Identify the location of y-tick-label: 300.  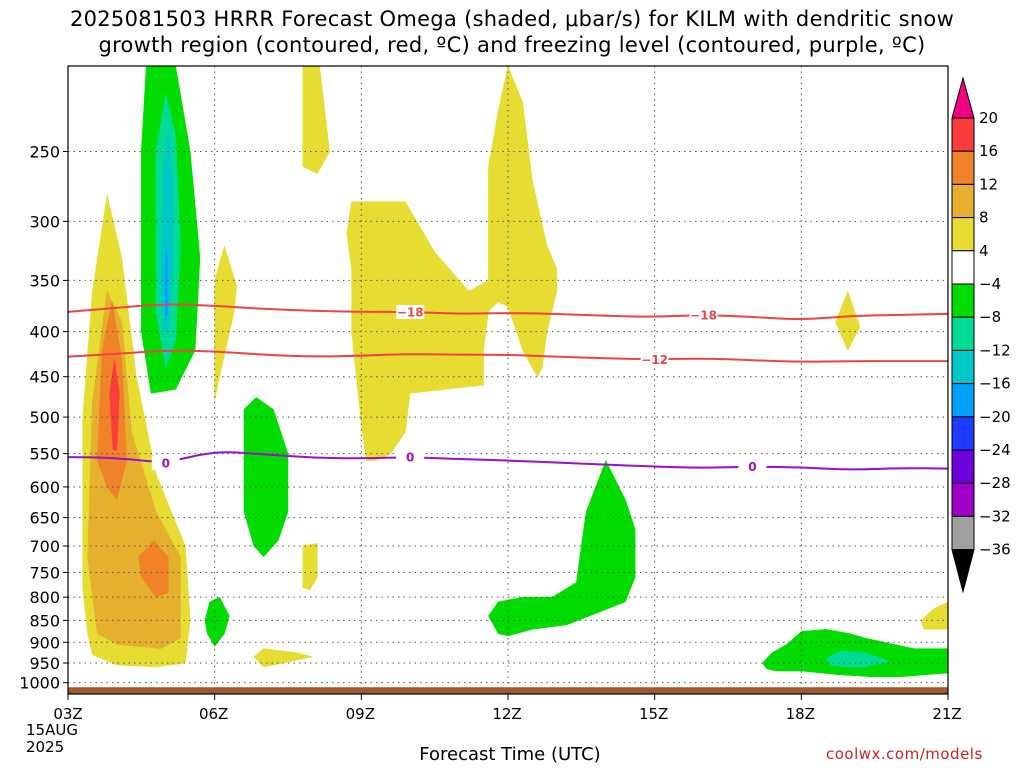
(44, 221).